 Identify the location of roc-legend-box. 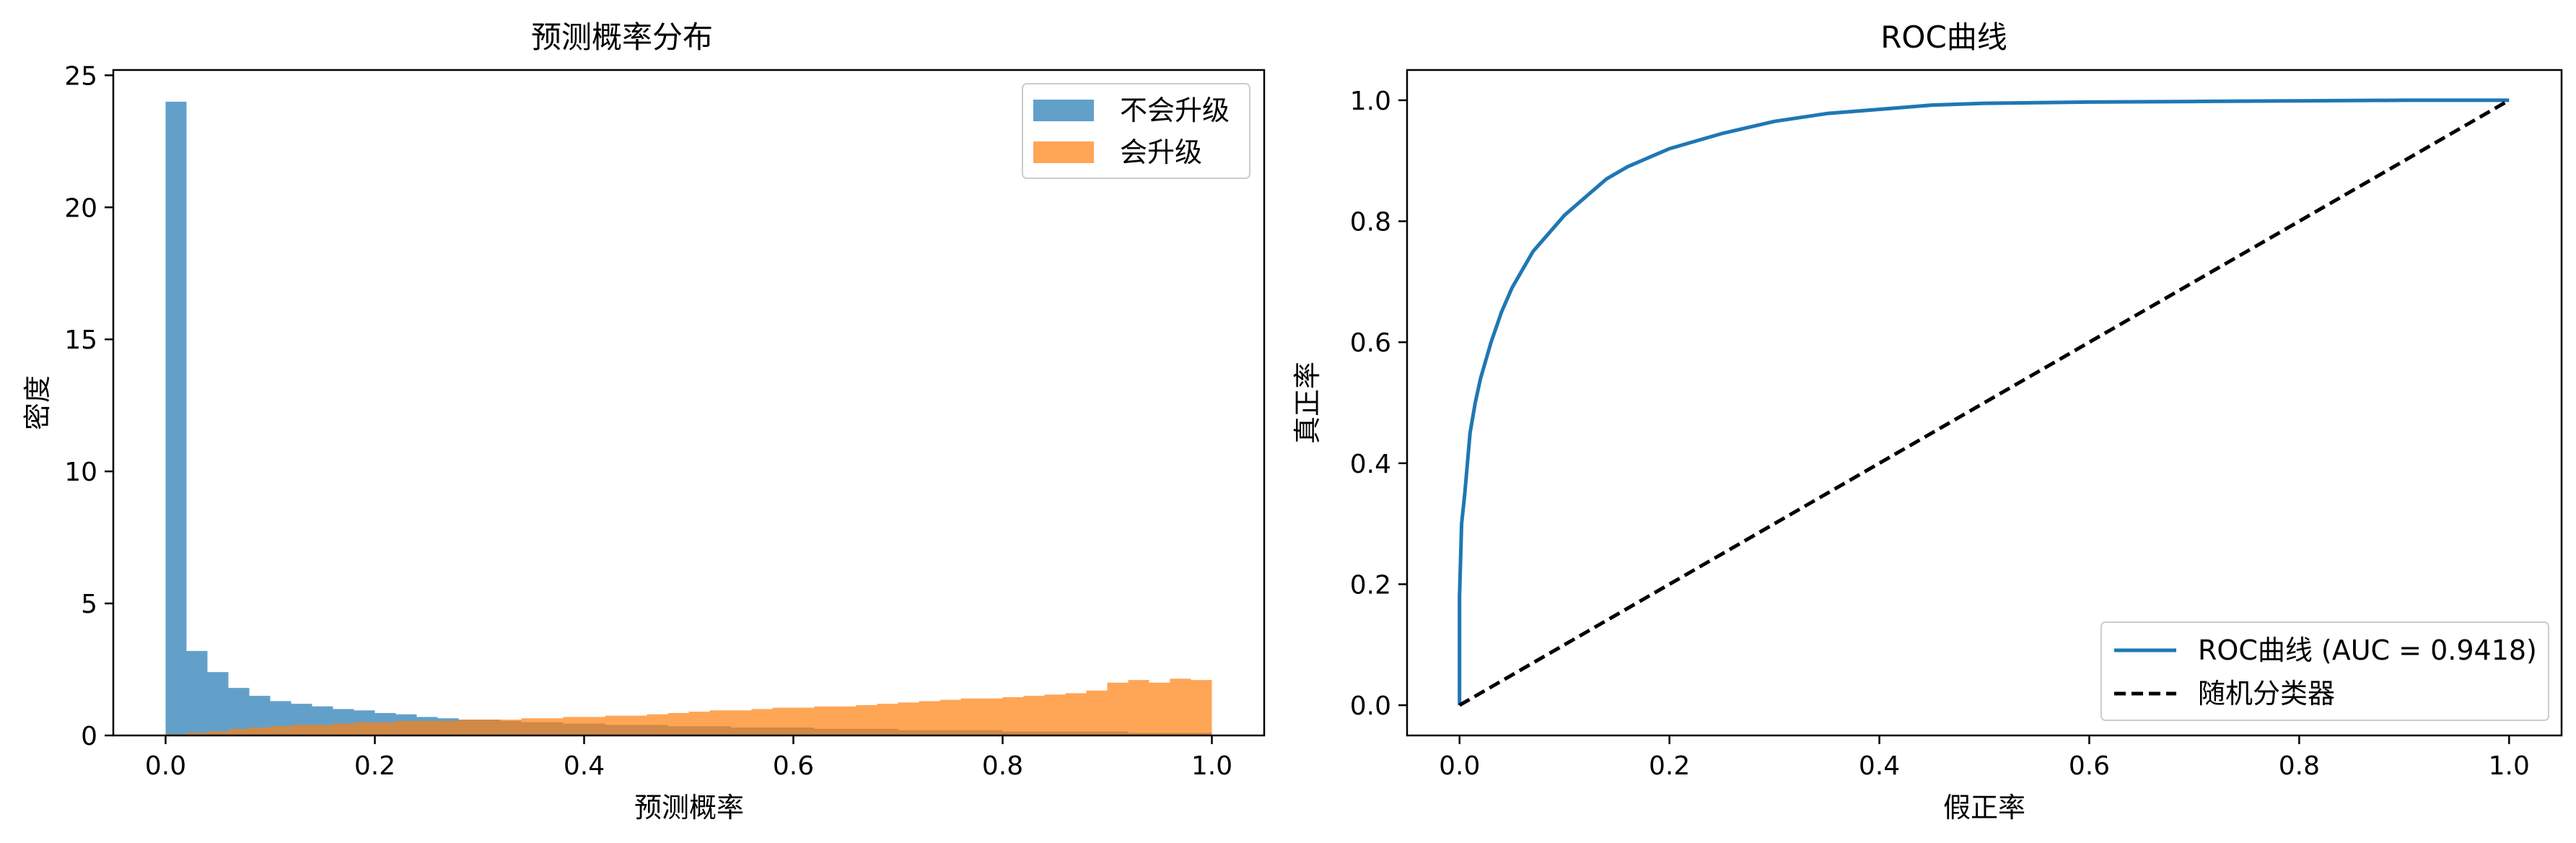
(2324, 671).